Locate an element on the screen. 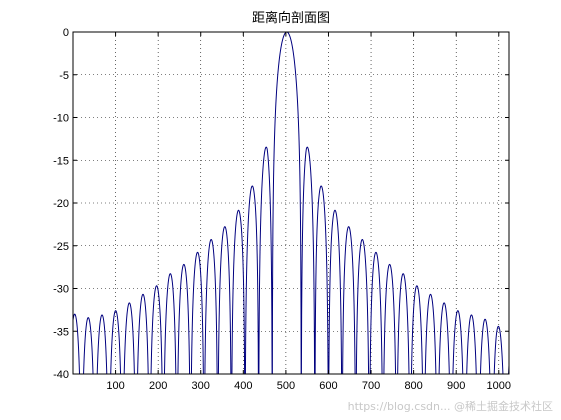 This screenshot has height=420, width=561. x-tick-label-700: 700 is located at coordinates (371, 386).